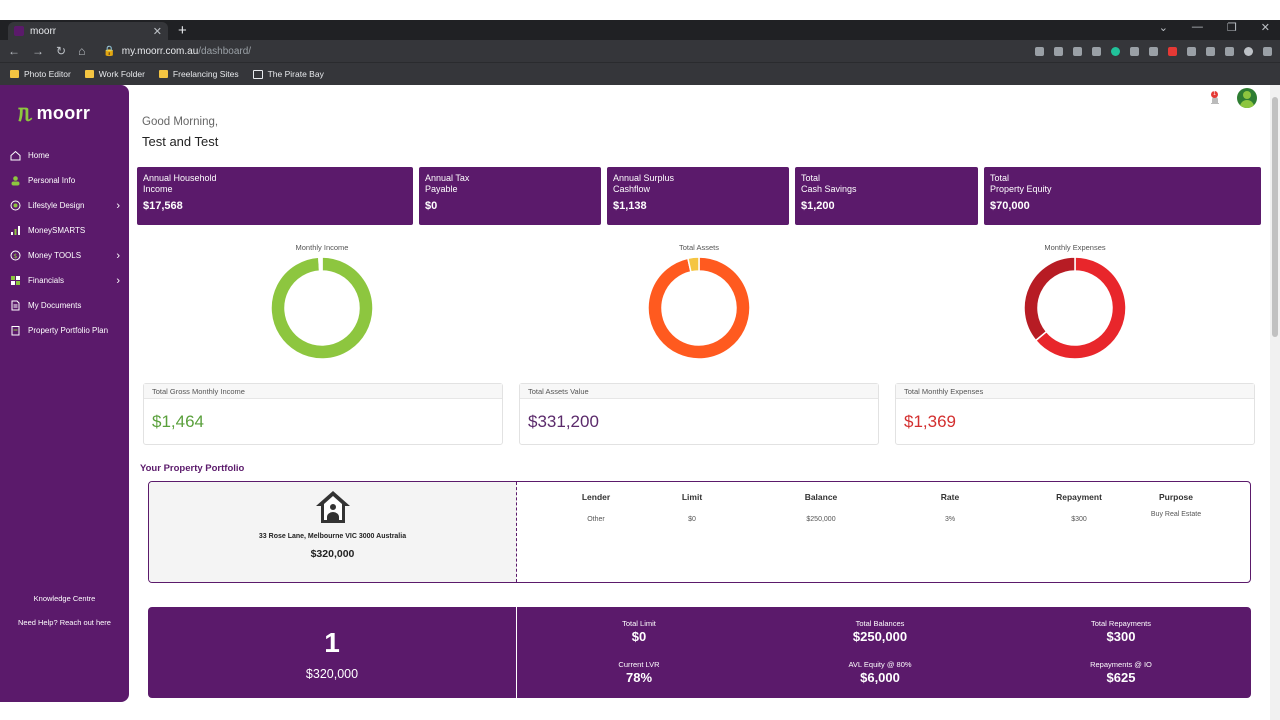  Describe the element at coordinates (1247, 95) in the screenshot. I see `avatar-head` at that location.